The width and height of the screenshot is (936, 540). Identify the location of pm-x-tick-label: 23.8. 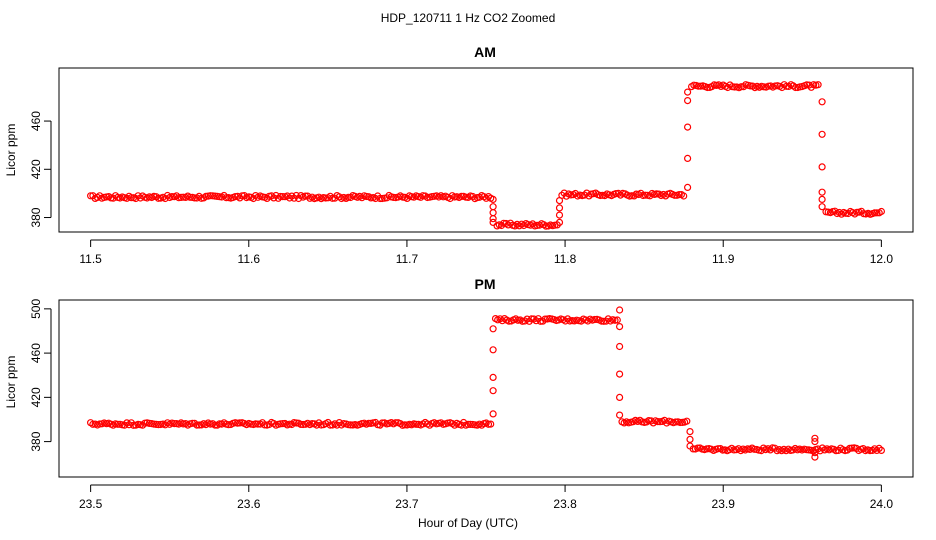
(565, 504).